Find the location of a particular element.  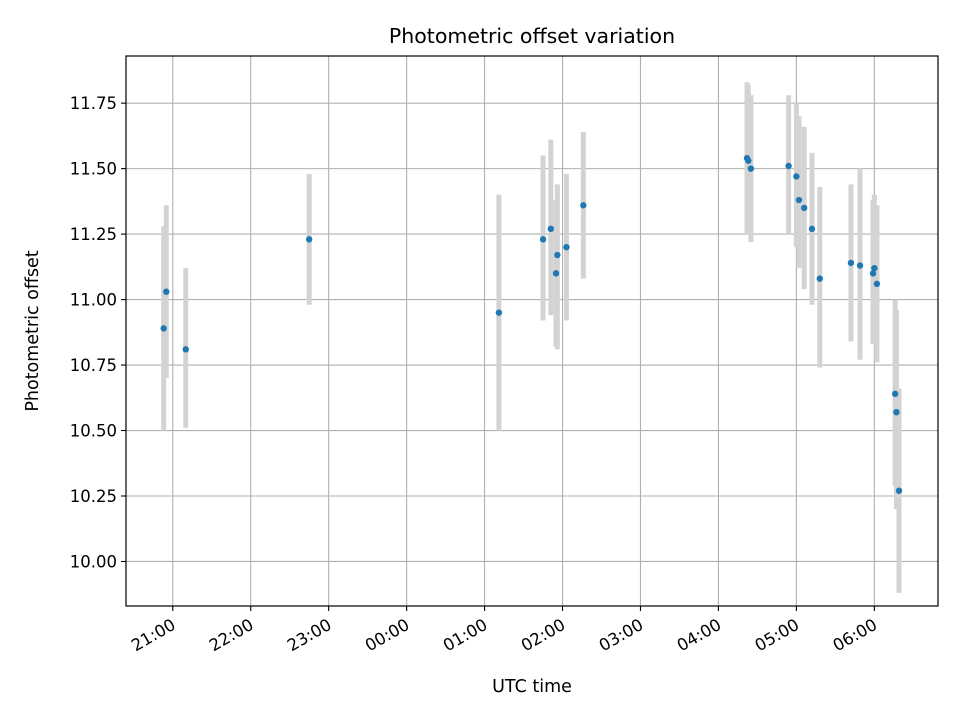

chart-title: Photometric offset variation is located at coordinates (532, 36).